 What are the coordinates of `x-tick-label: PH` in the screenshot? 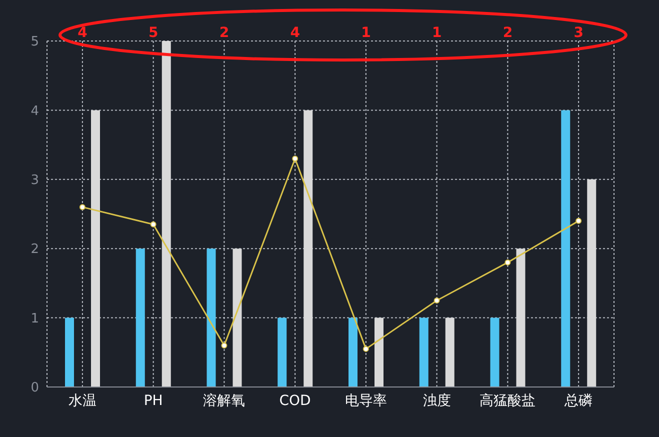 It's located at (153, 400).